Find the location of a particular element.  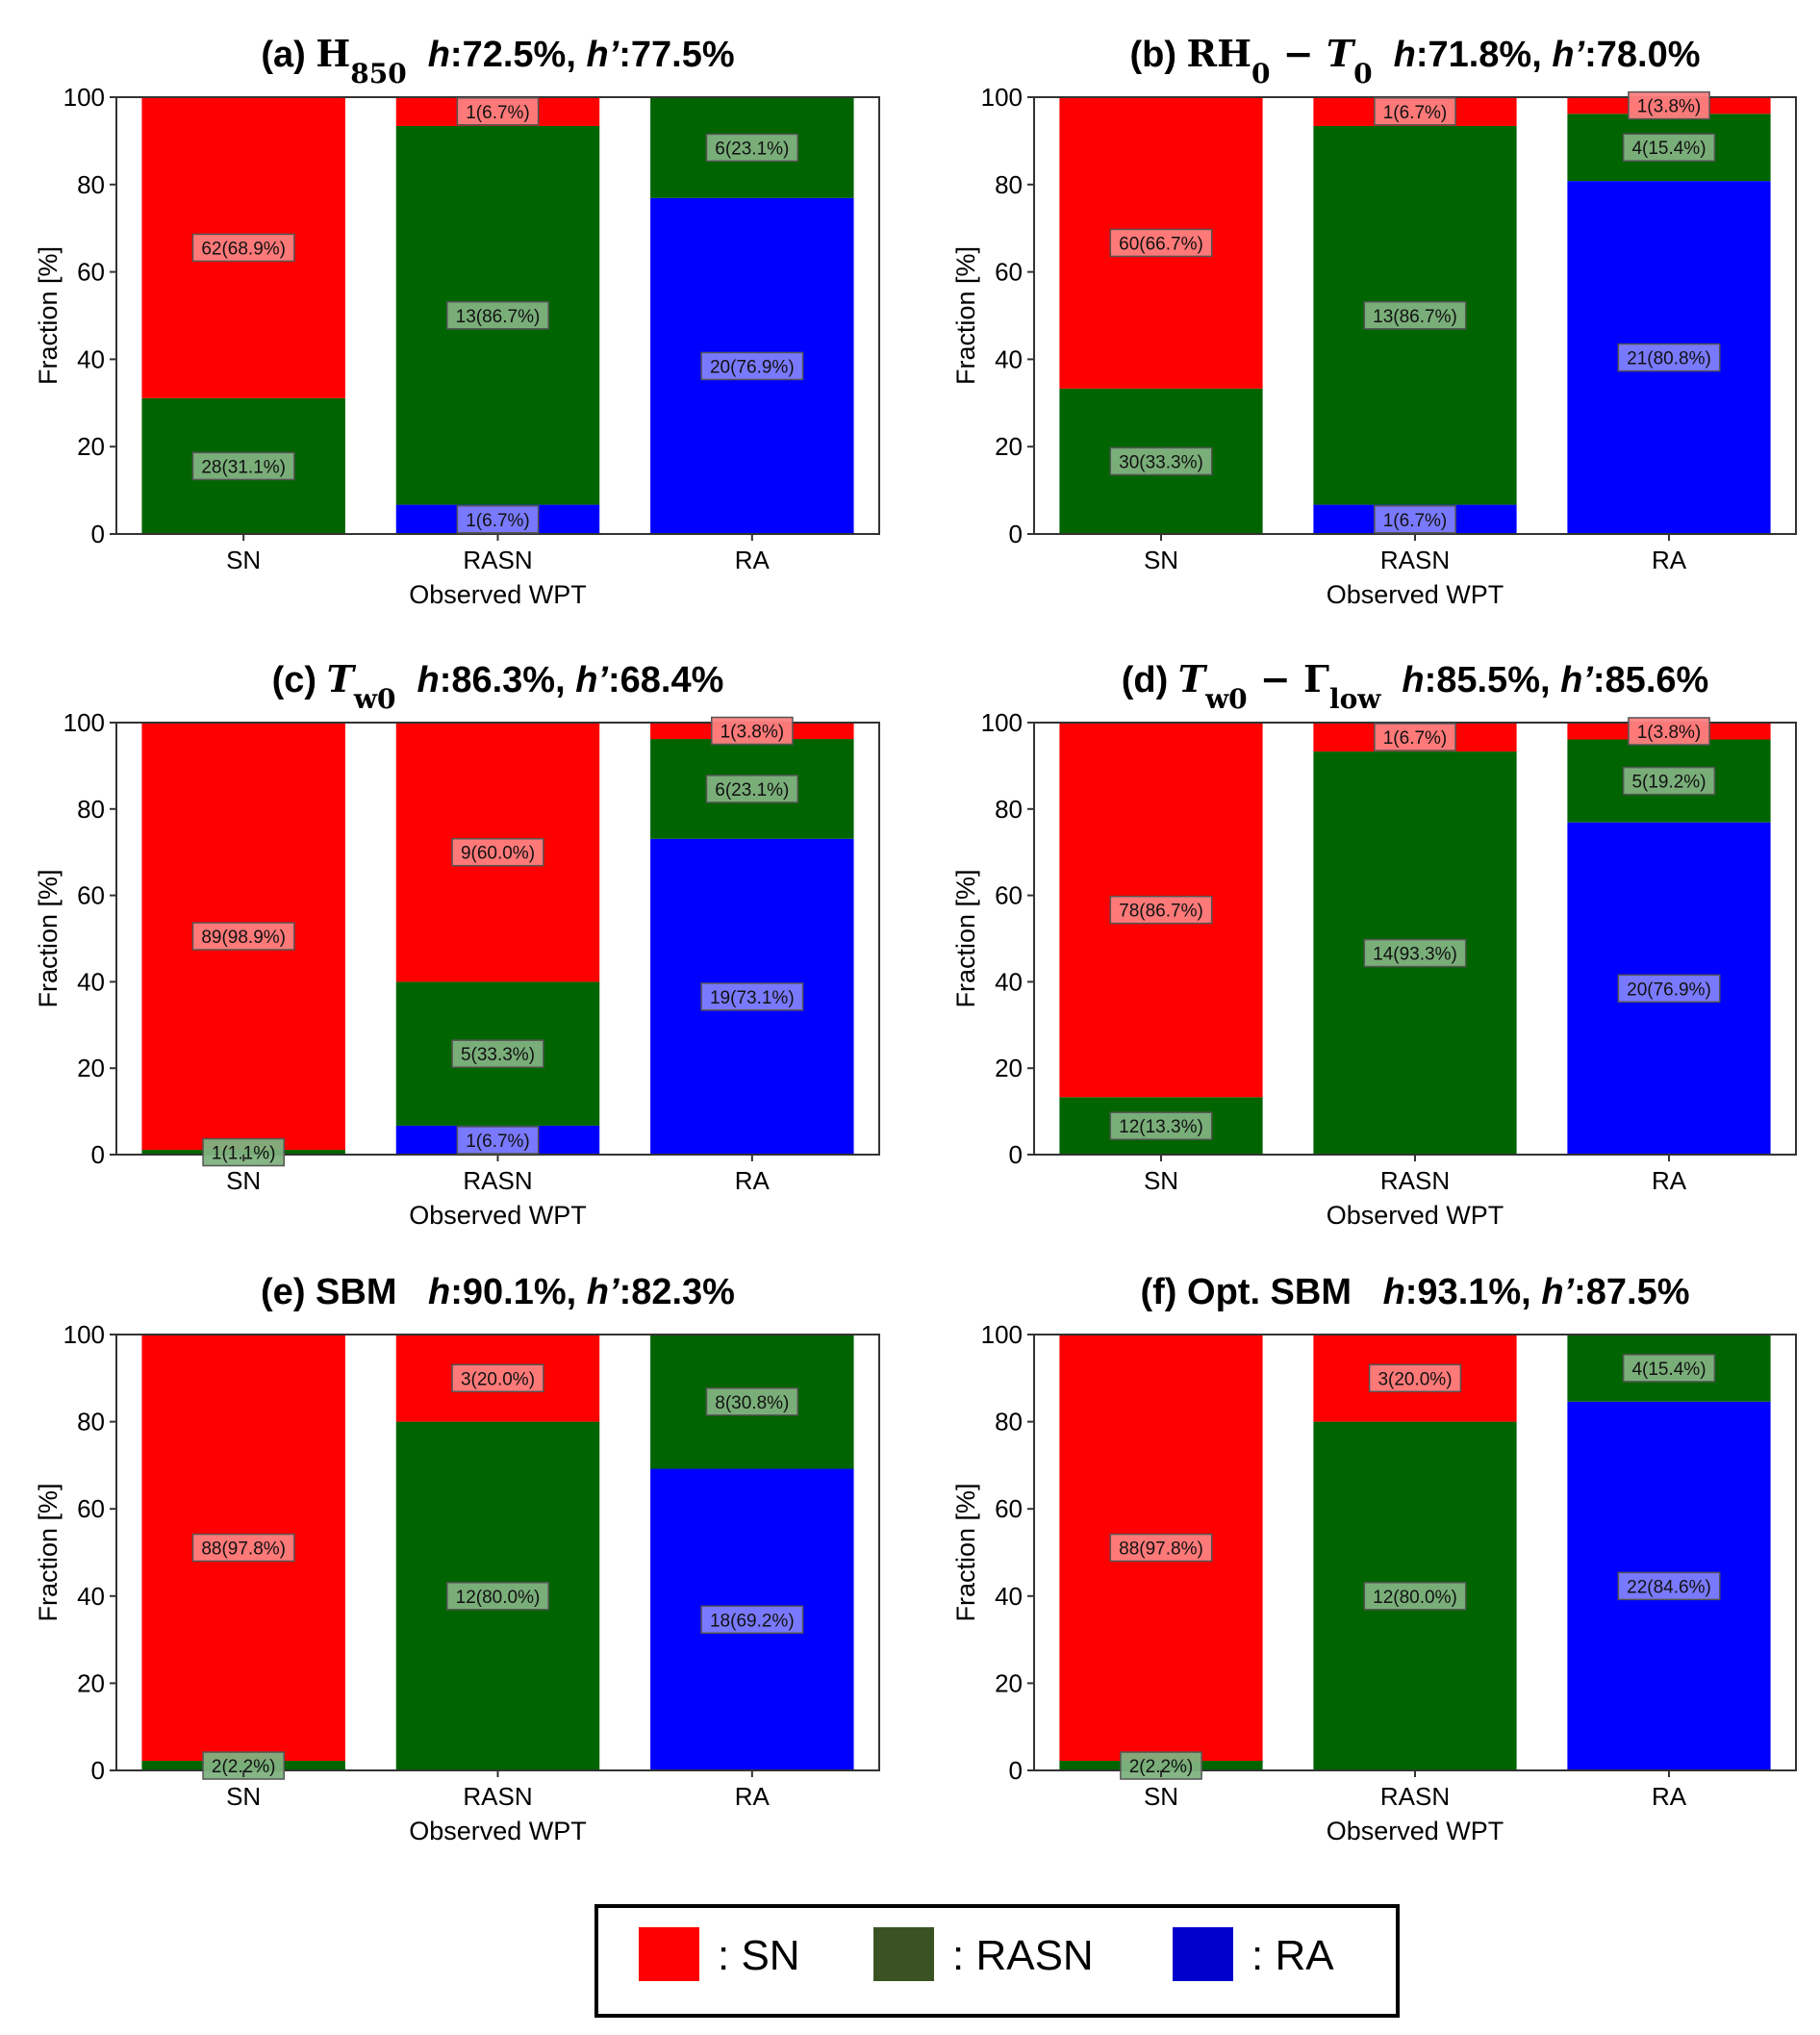

legend-label: : RA is located at coordinates (1293, 1955).